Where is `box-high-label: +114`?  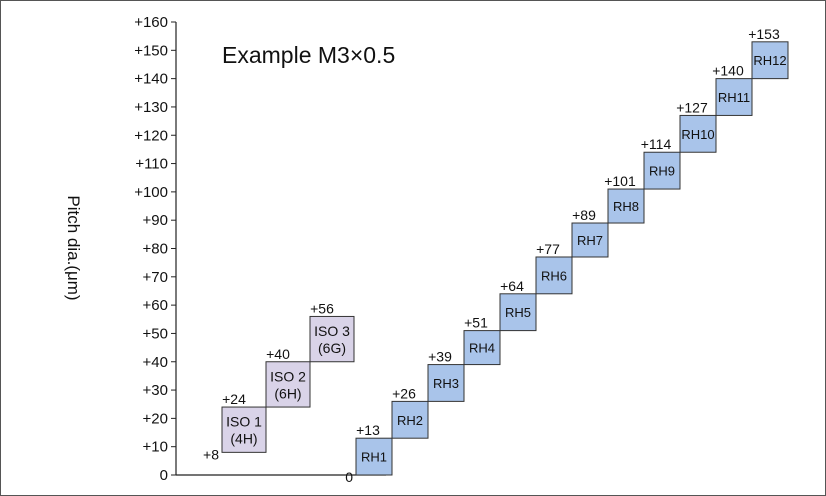 box-high-label: +114 is located at coordinates (656, 144).